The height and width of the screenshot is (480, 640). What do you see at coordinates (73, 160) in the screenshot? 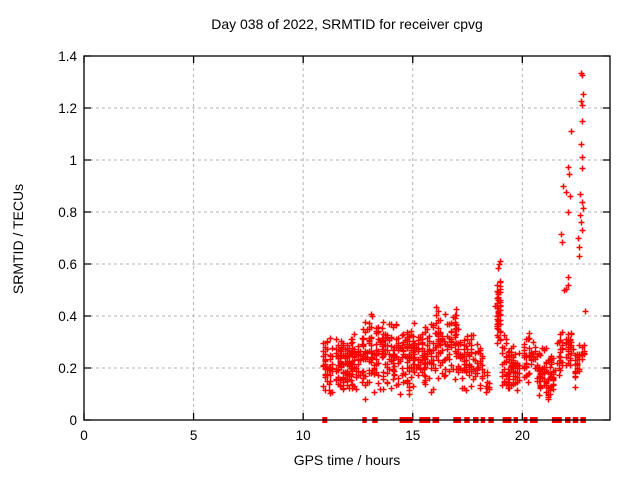
I see `y-tick-label: 1` at bounding box center [73, 160].